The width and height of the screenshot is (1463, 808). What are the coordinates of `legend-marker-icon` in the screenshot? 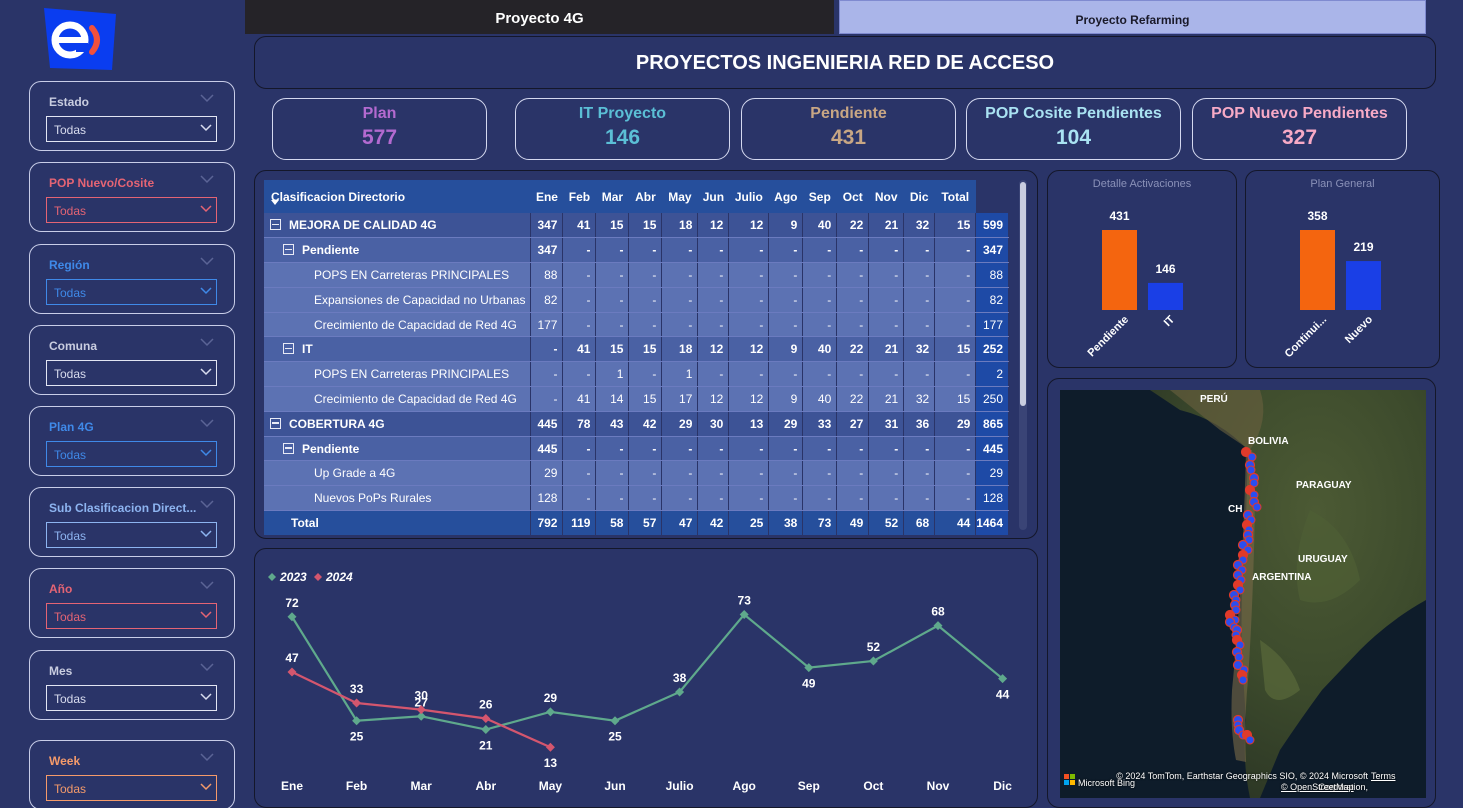 It's located at (318, 577).